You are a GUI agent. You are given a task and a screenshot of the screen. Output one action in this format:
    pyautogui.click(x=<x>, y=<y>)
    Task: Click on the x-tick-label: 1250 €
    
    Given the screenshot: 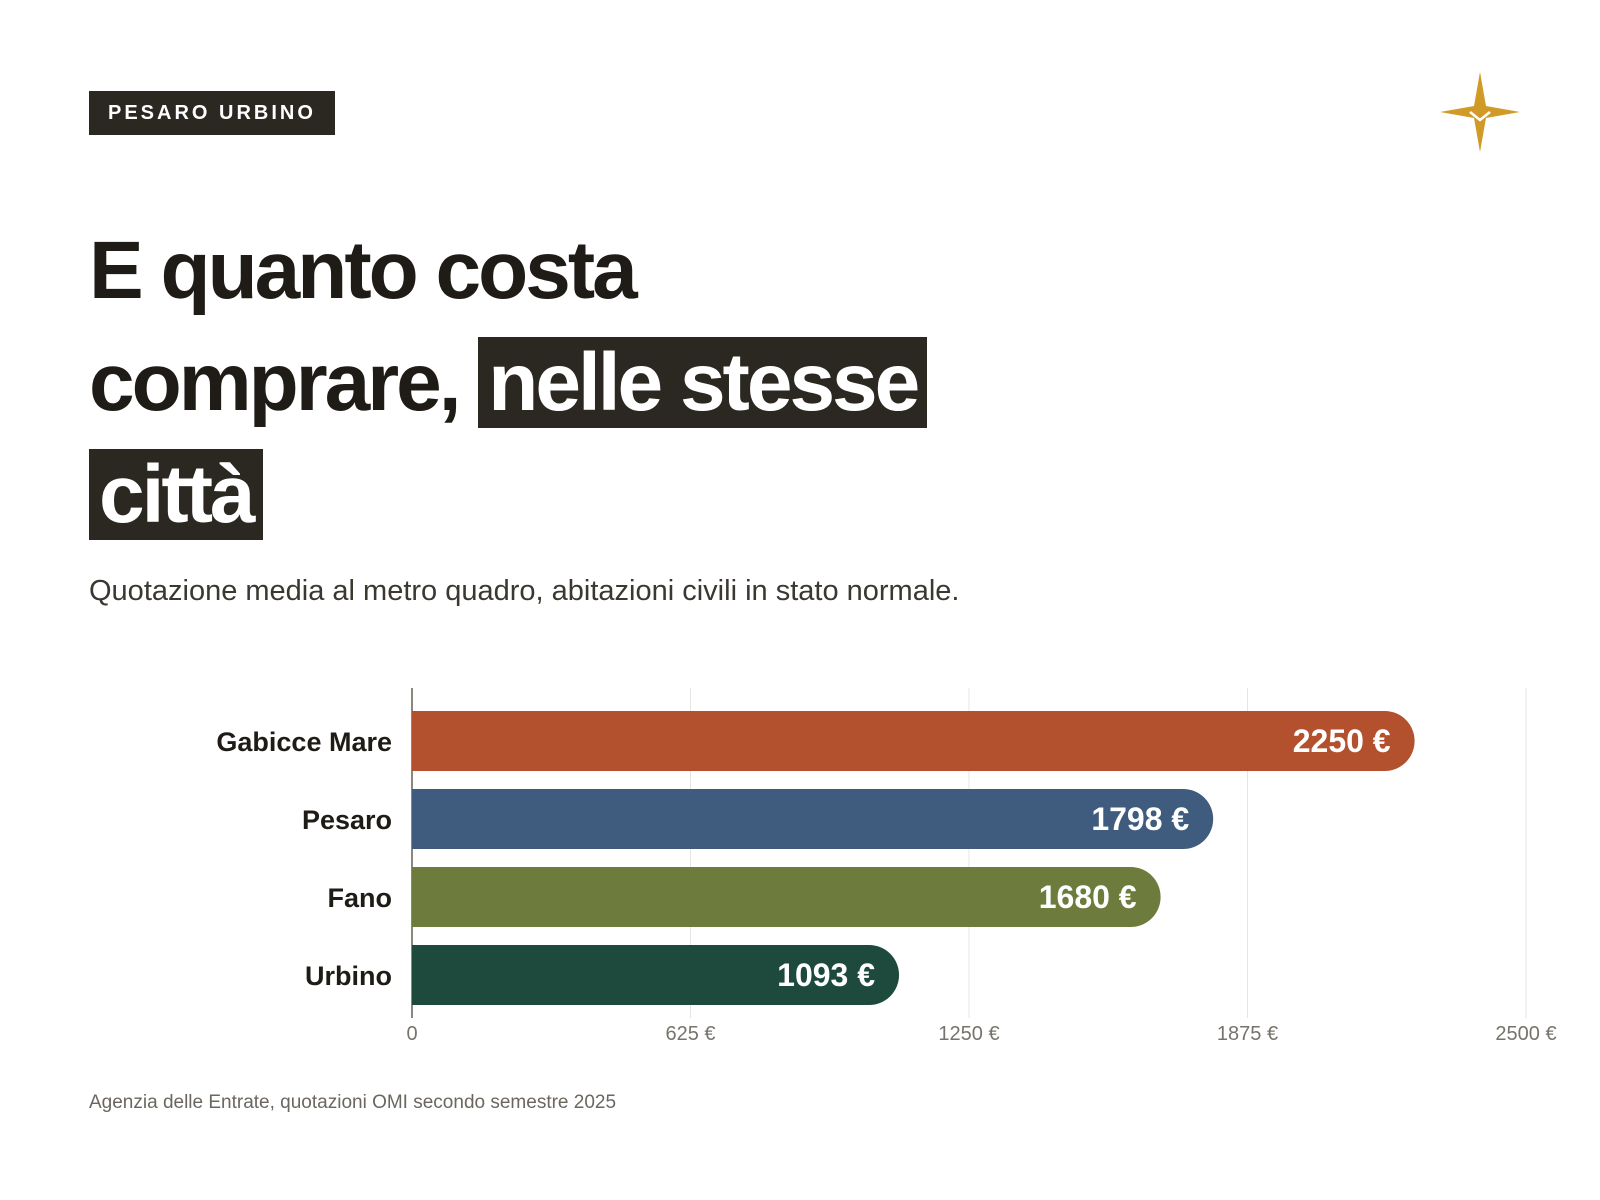 What is the action you would take?
    pyautogui.click(x=968, y=1034)
    